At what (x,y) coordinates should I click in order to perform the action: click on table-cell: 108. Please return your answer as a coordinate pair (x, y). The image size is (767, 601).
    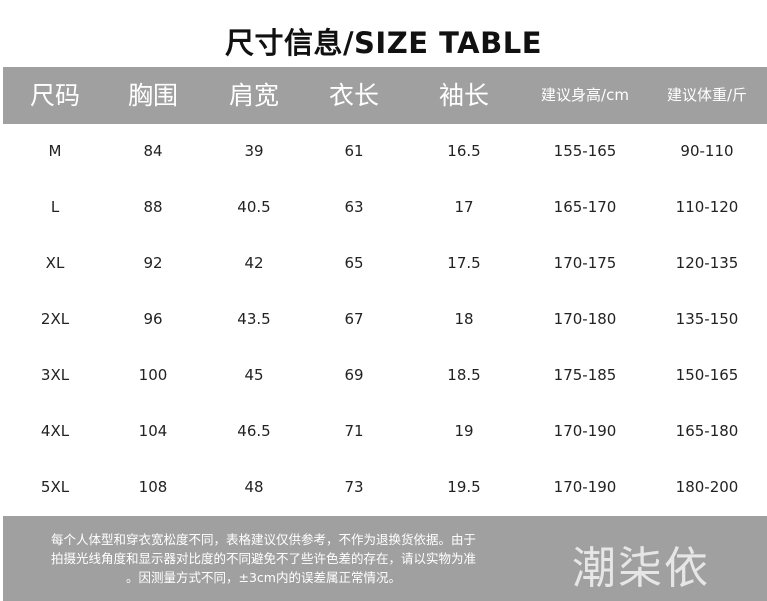
    Looking at the image, I should click on (153, 487).